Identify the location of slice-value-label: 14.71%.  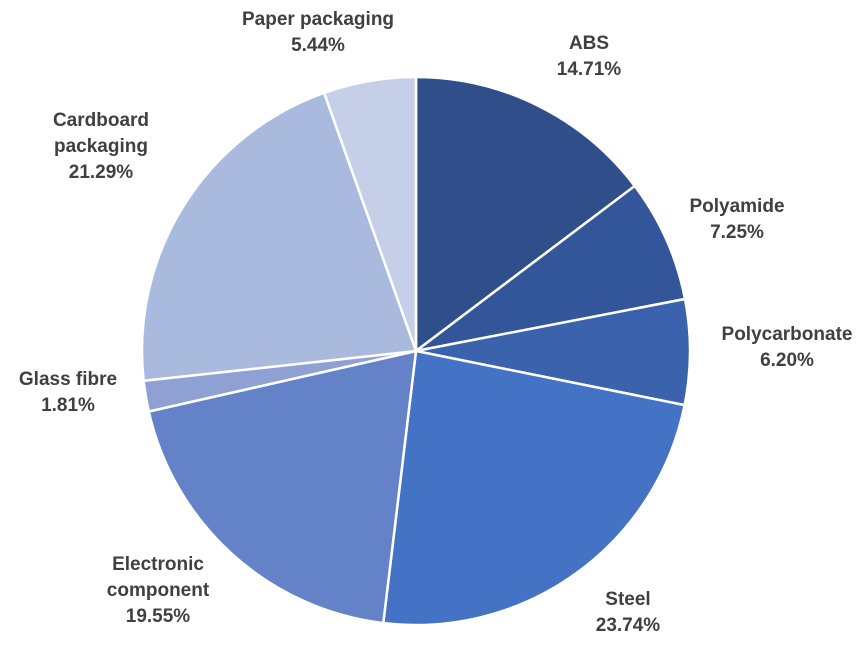
(589, 69).